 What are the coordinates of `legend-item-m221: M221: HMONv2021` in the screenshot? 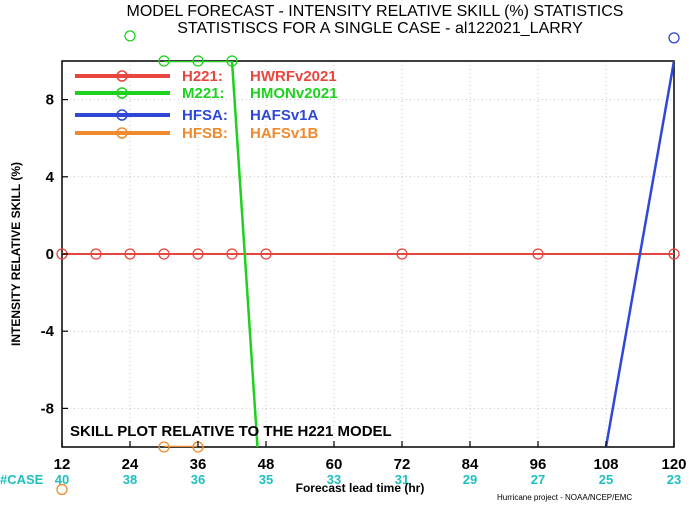 It's located at (206, 93).